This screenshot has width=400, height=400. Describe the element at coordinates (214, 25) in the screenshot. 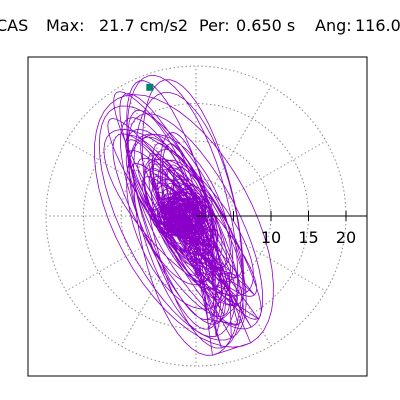

I see `period-label: Per:` at that location.